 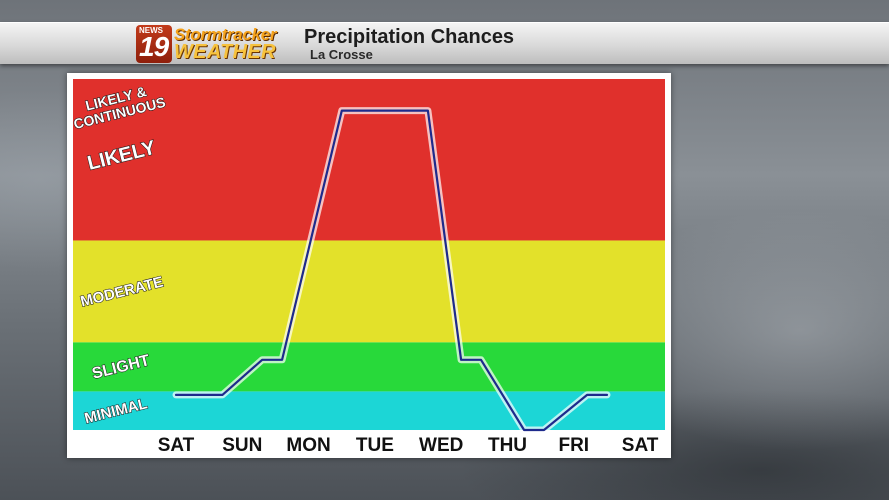 I want to click on logo-news-text: NEWS, so click(x=151, y=30).